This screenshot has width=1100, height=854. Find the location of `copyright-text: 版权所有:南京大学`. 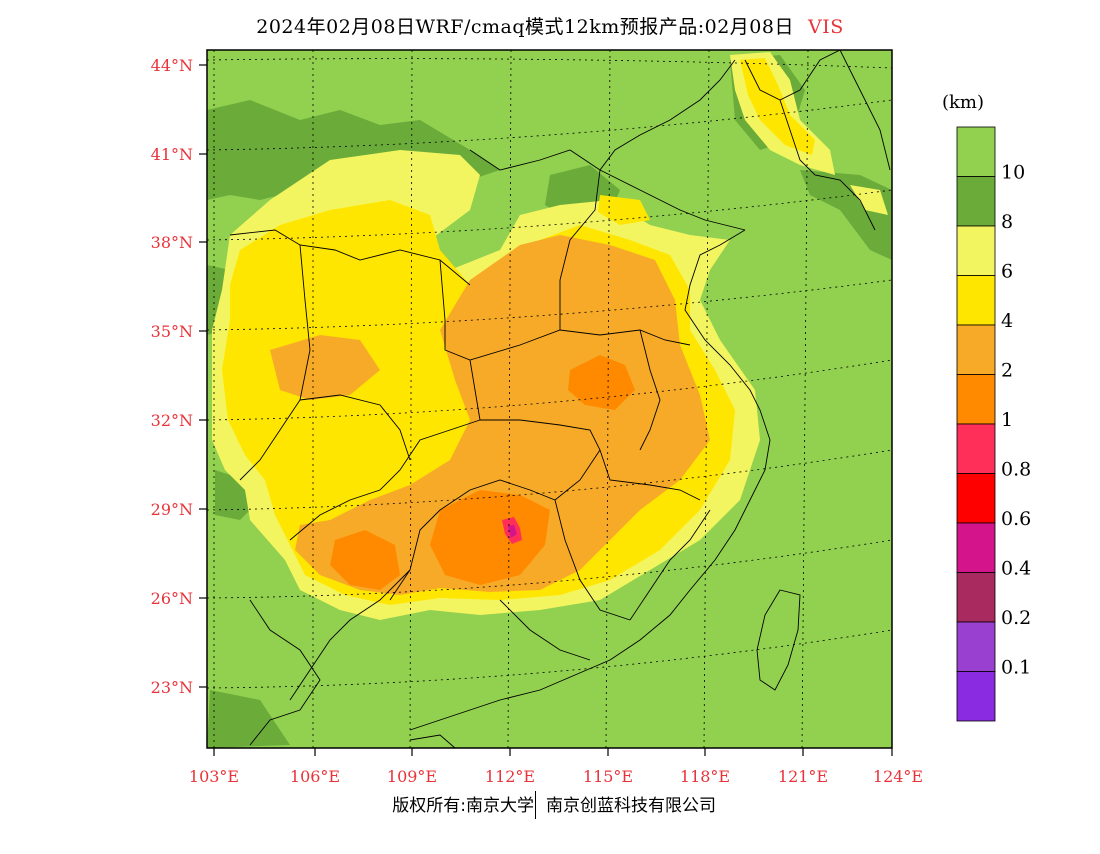

copyright-text: 版权所有:南京大学 is located at coordinates (463, 806).